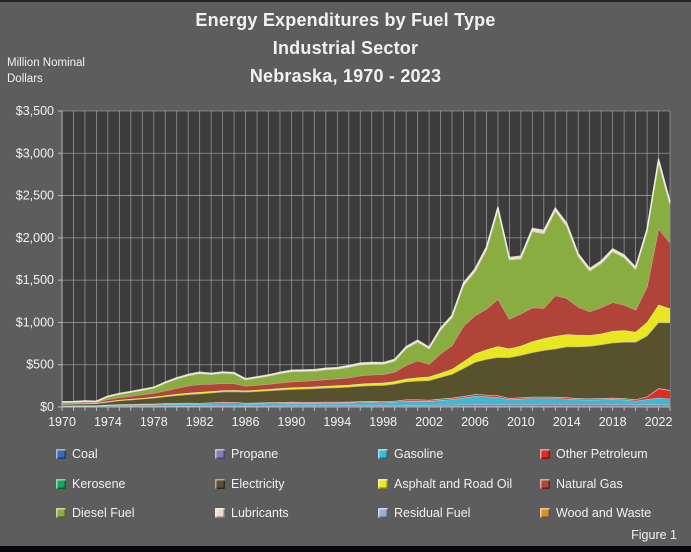 The width and height of the screenshot is (691, 552). Describe the element at coordinates (35, 153) in the screenshot. I see `y-tick-label: $3,000` at that location.